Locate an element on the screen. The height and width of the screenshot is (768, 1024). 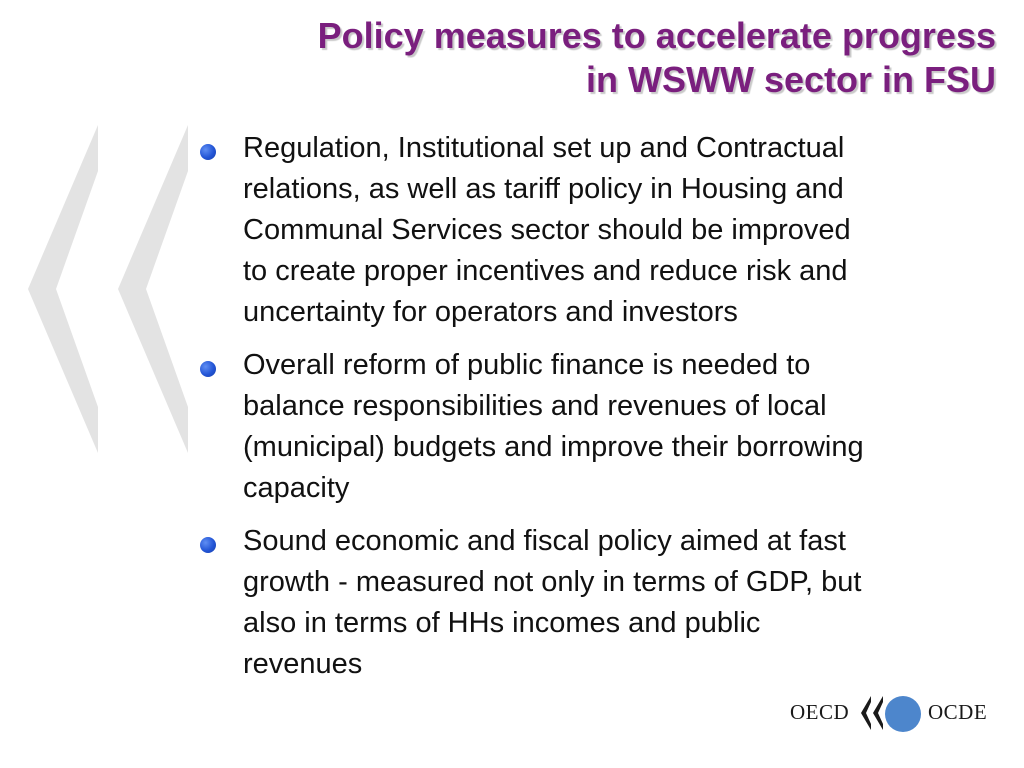
watermark-chevron-left is located at coordinates (63, 289).